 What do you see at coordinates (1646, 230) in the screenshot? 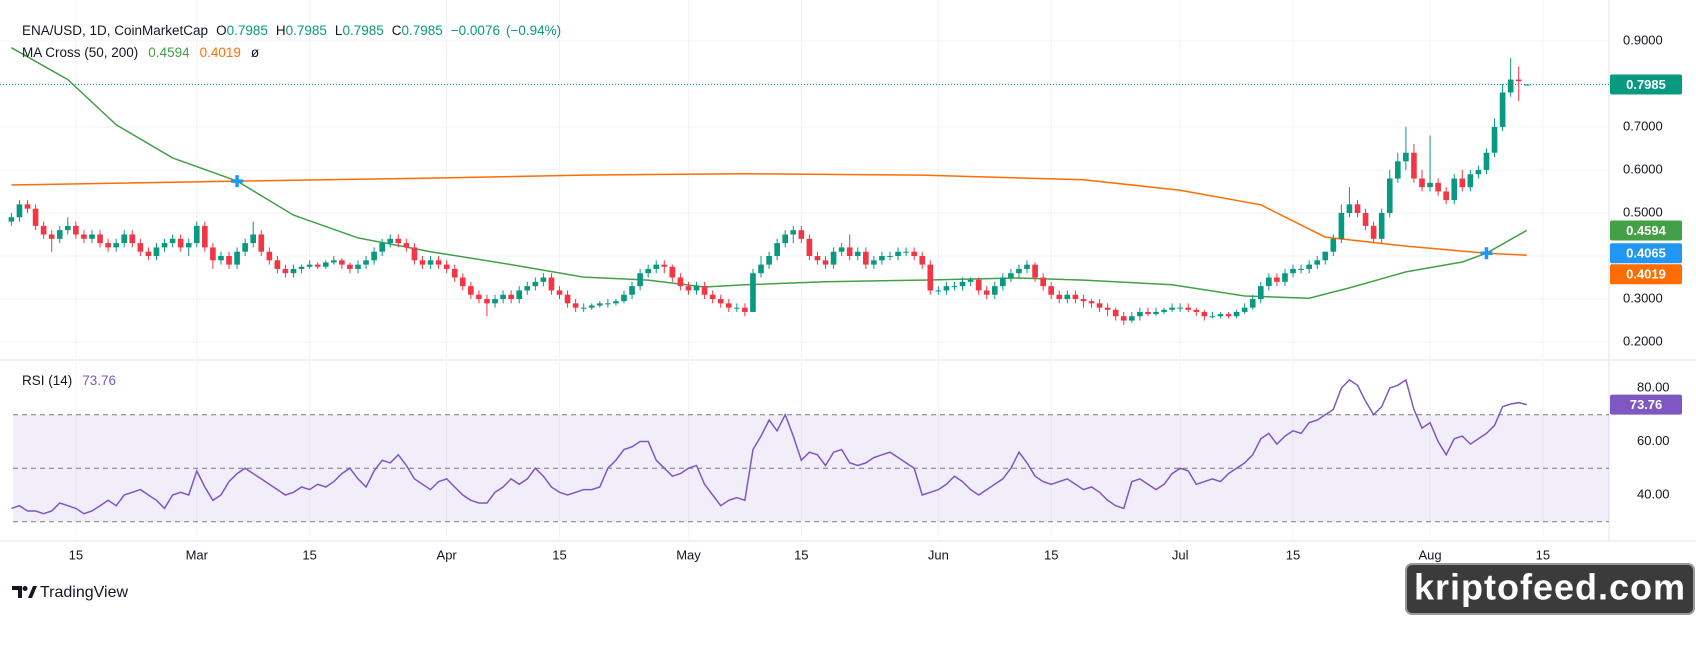
I see `price-tag-box` at bounding box center [1646, 230].